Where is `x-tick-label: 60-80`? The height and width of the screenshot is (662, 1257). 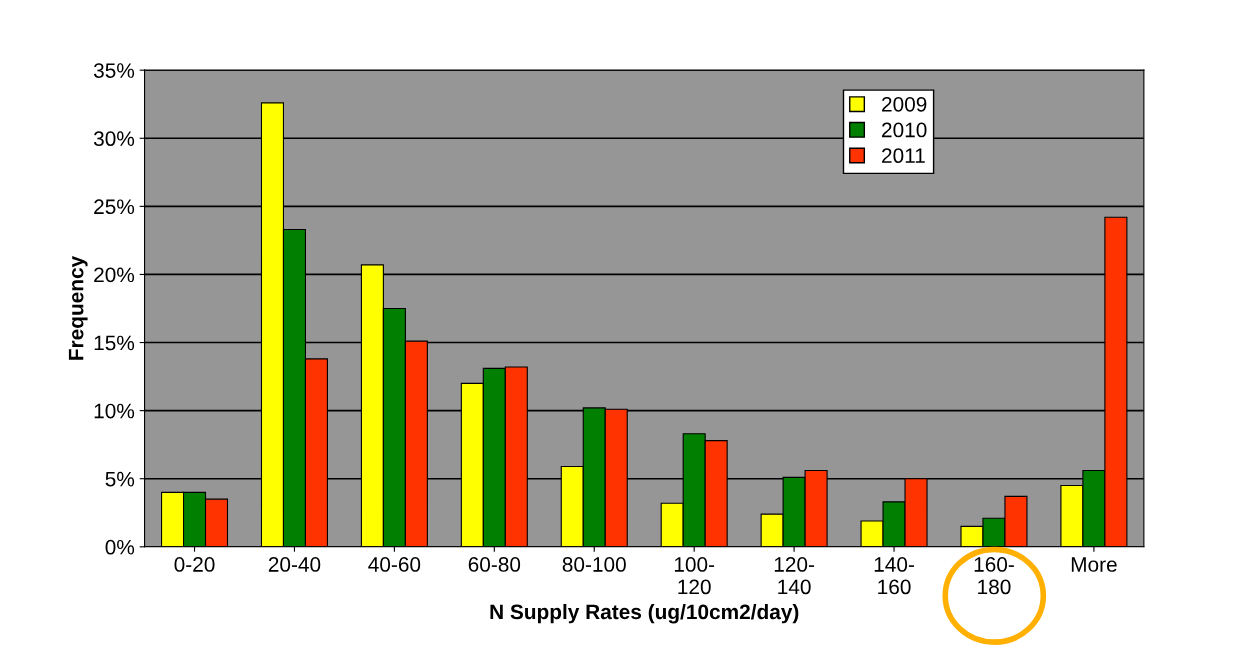
x-tick-label: 60-80 is located at coordinates (494, 564).